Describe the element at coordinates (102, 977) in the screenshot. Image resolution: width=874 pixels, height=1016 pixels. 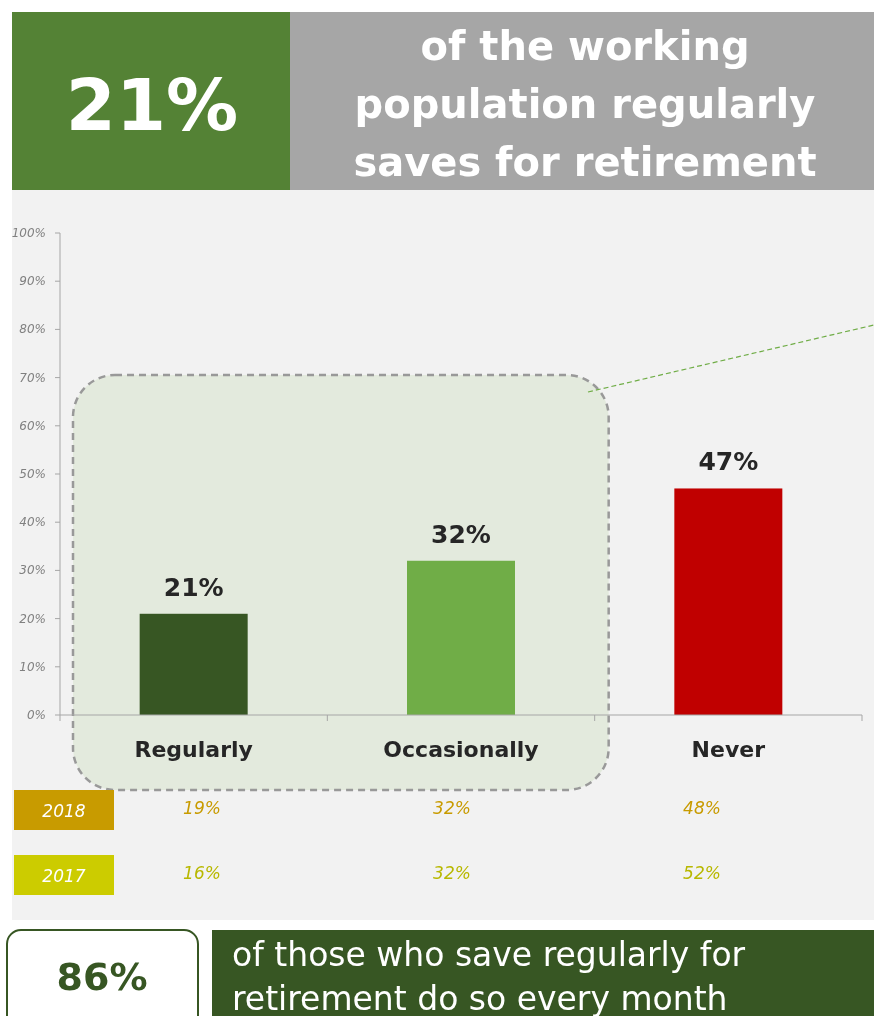
I see `text: 86%` at that location.